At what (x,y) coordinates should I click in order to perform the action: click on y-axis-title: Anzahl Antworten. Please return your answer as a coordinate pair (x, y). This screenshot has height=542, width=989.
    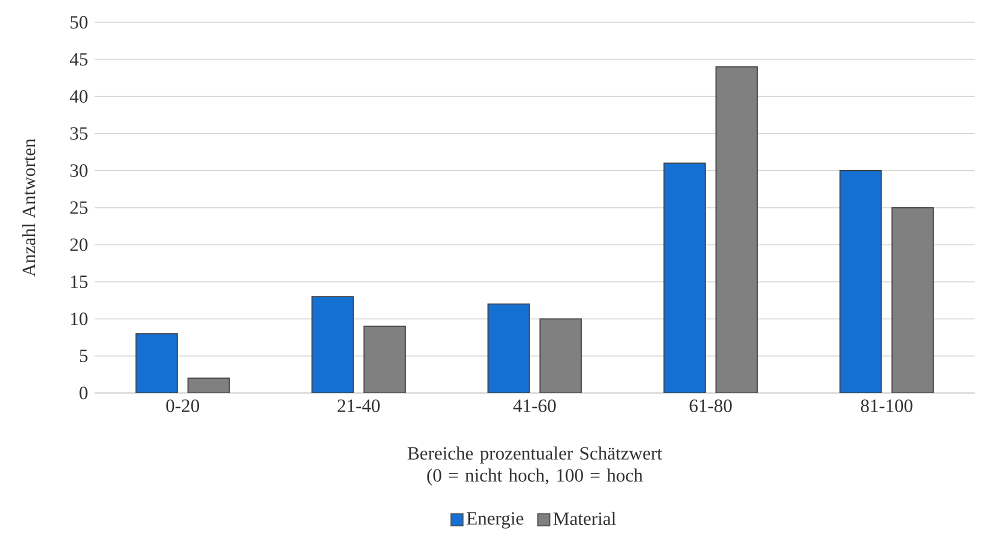
    Looking at the image, I should click on (29, 207).